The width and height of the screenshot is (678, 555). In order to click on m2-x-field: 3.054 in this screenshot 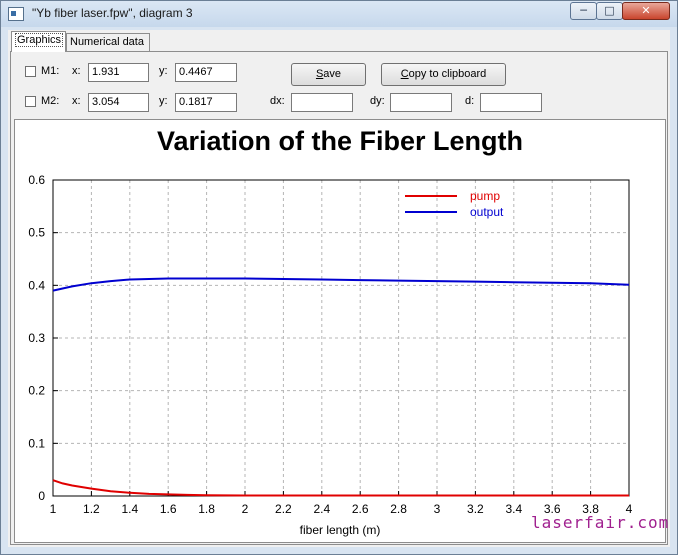, I will do `click(118, 102)`.